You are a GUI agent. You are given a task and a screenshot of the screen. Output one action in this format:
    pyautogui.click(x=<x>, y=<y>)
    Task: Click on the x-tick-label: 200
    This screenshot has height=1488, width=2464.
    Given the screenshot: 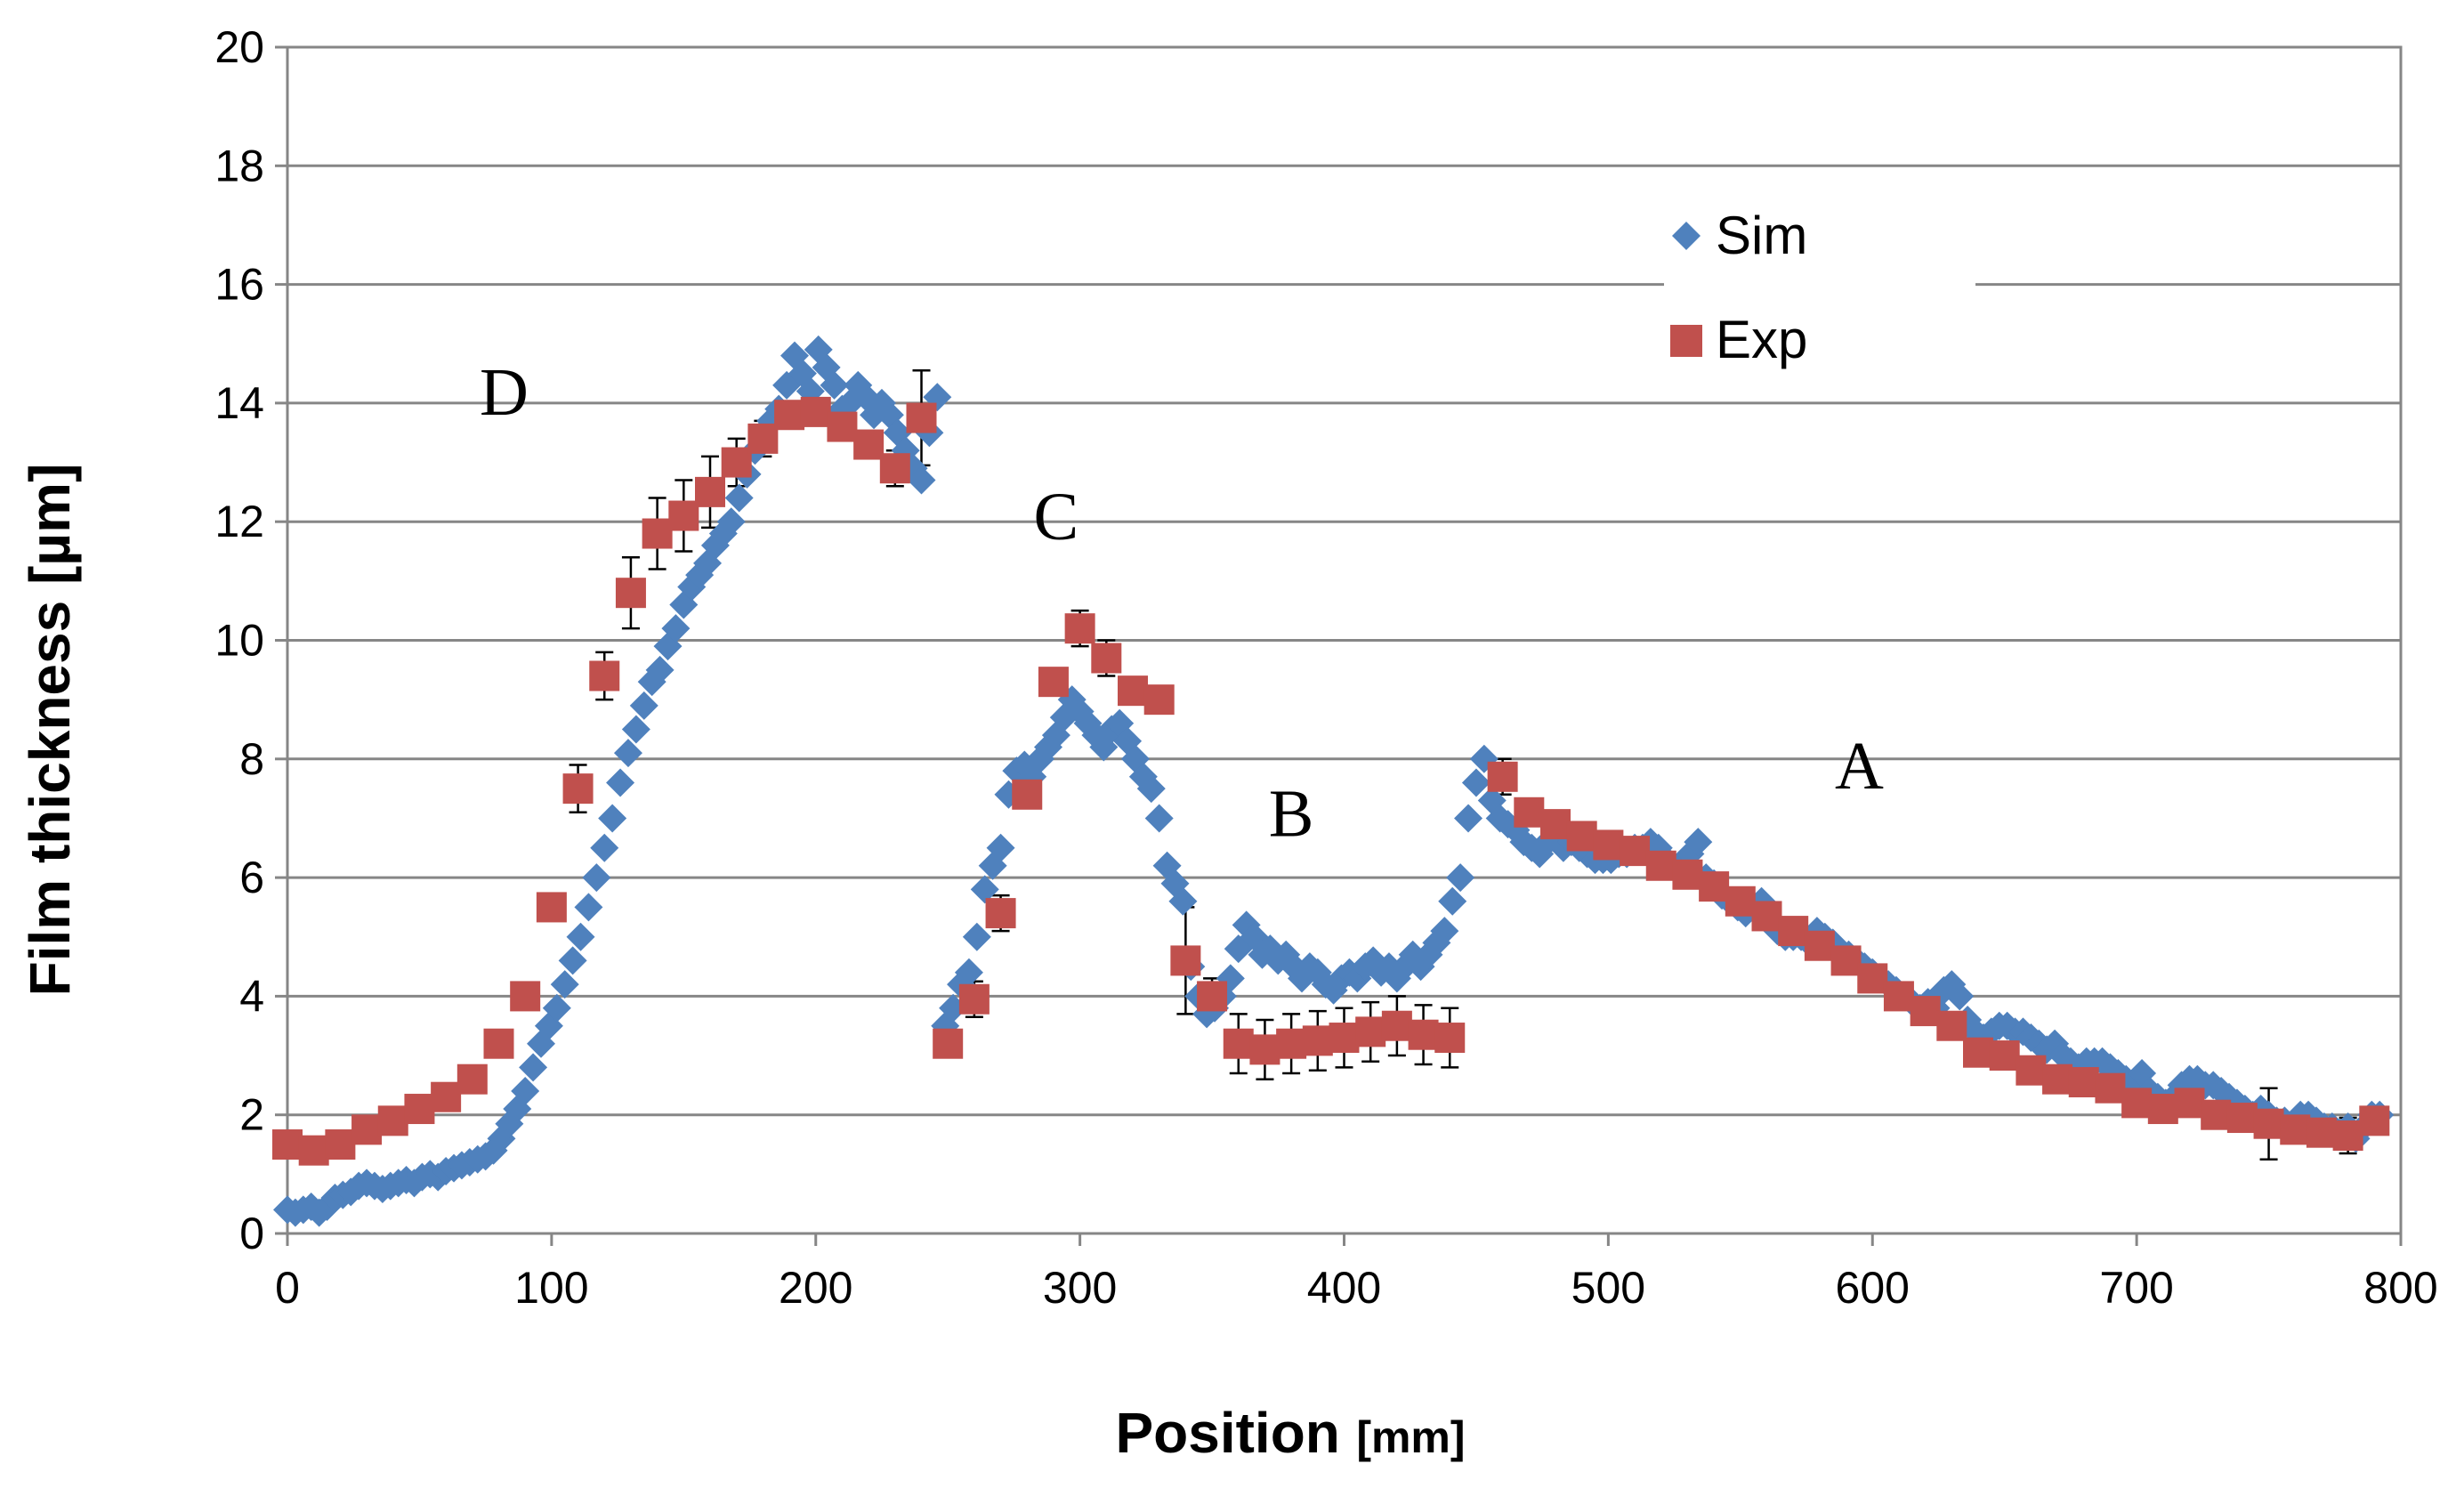 What is the action you would take?
    pyautogui.click(x=815, y=1288)
    